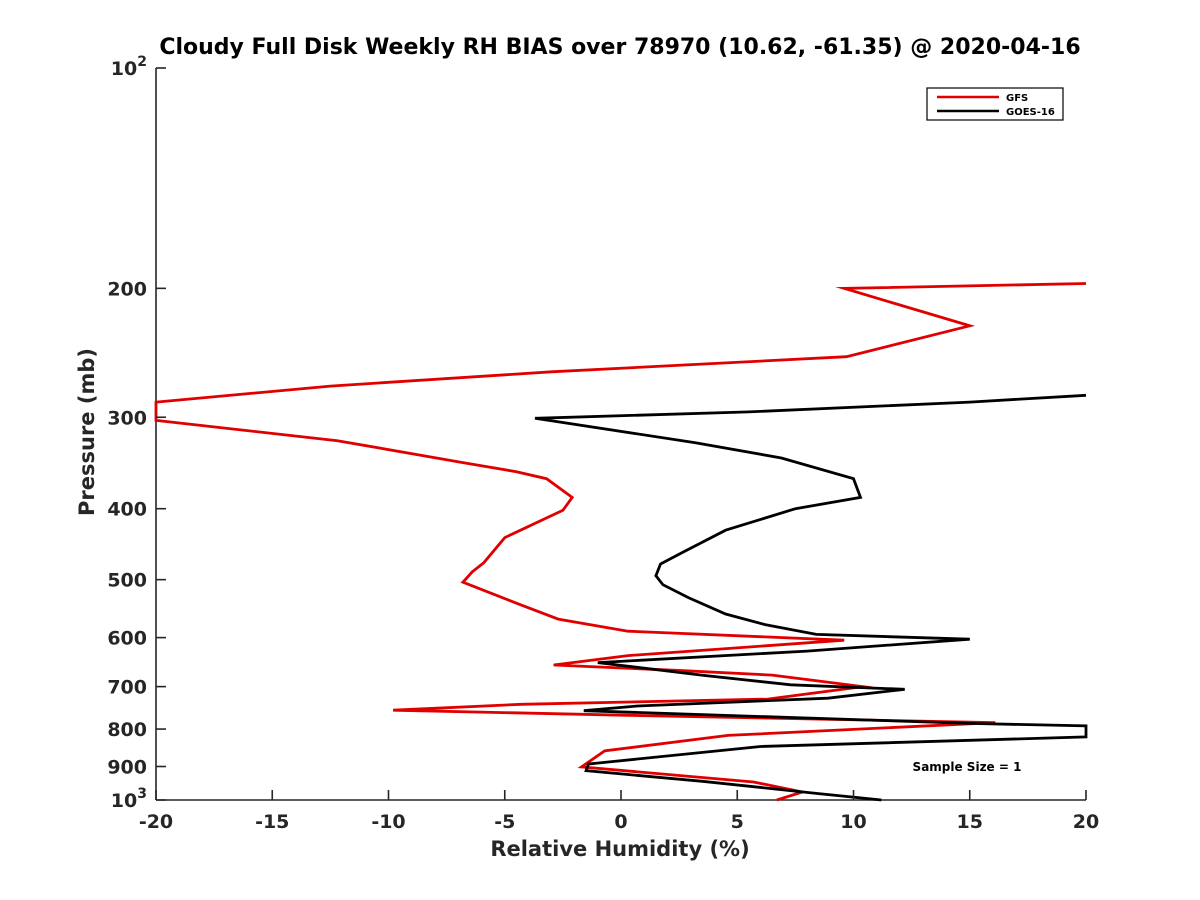  I want to click on legend-box, so click(995, 104).